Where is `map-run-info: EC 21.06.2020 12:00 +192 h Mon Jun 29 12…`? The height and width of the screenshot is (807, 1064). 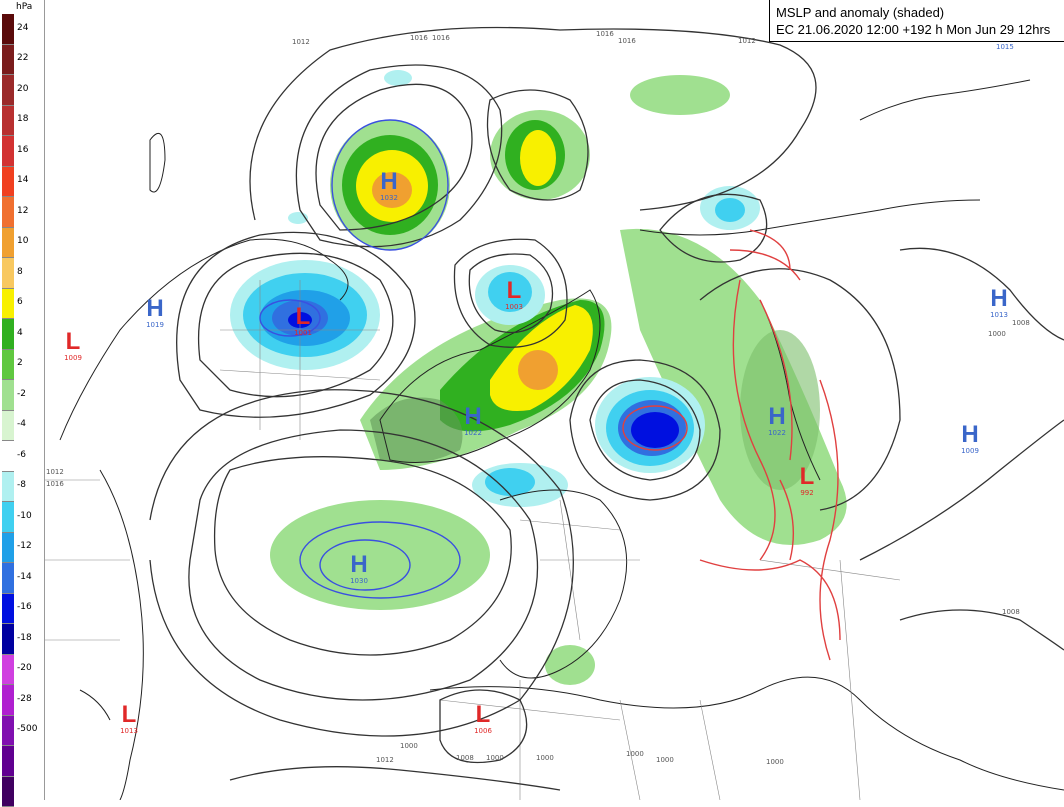 map-run-info: EC 21.06.2020 12:00 +192 h Mon Jun 29 12… is located at coordinates (917, 29).